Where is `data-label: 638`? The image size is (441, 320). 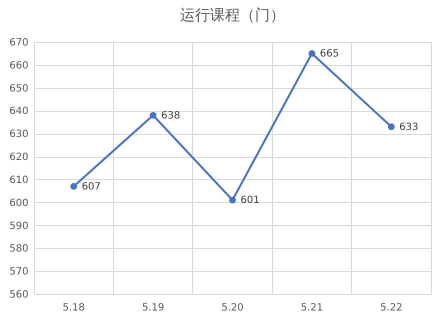 data-label: 638 is located at coordinates (170, 116).